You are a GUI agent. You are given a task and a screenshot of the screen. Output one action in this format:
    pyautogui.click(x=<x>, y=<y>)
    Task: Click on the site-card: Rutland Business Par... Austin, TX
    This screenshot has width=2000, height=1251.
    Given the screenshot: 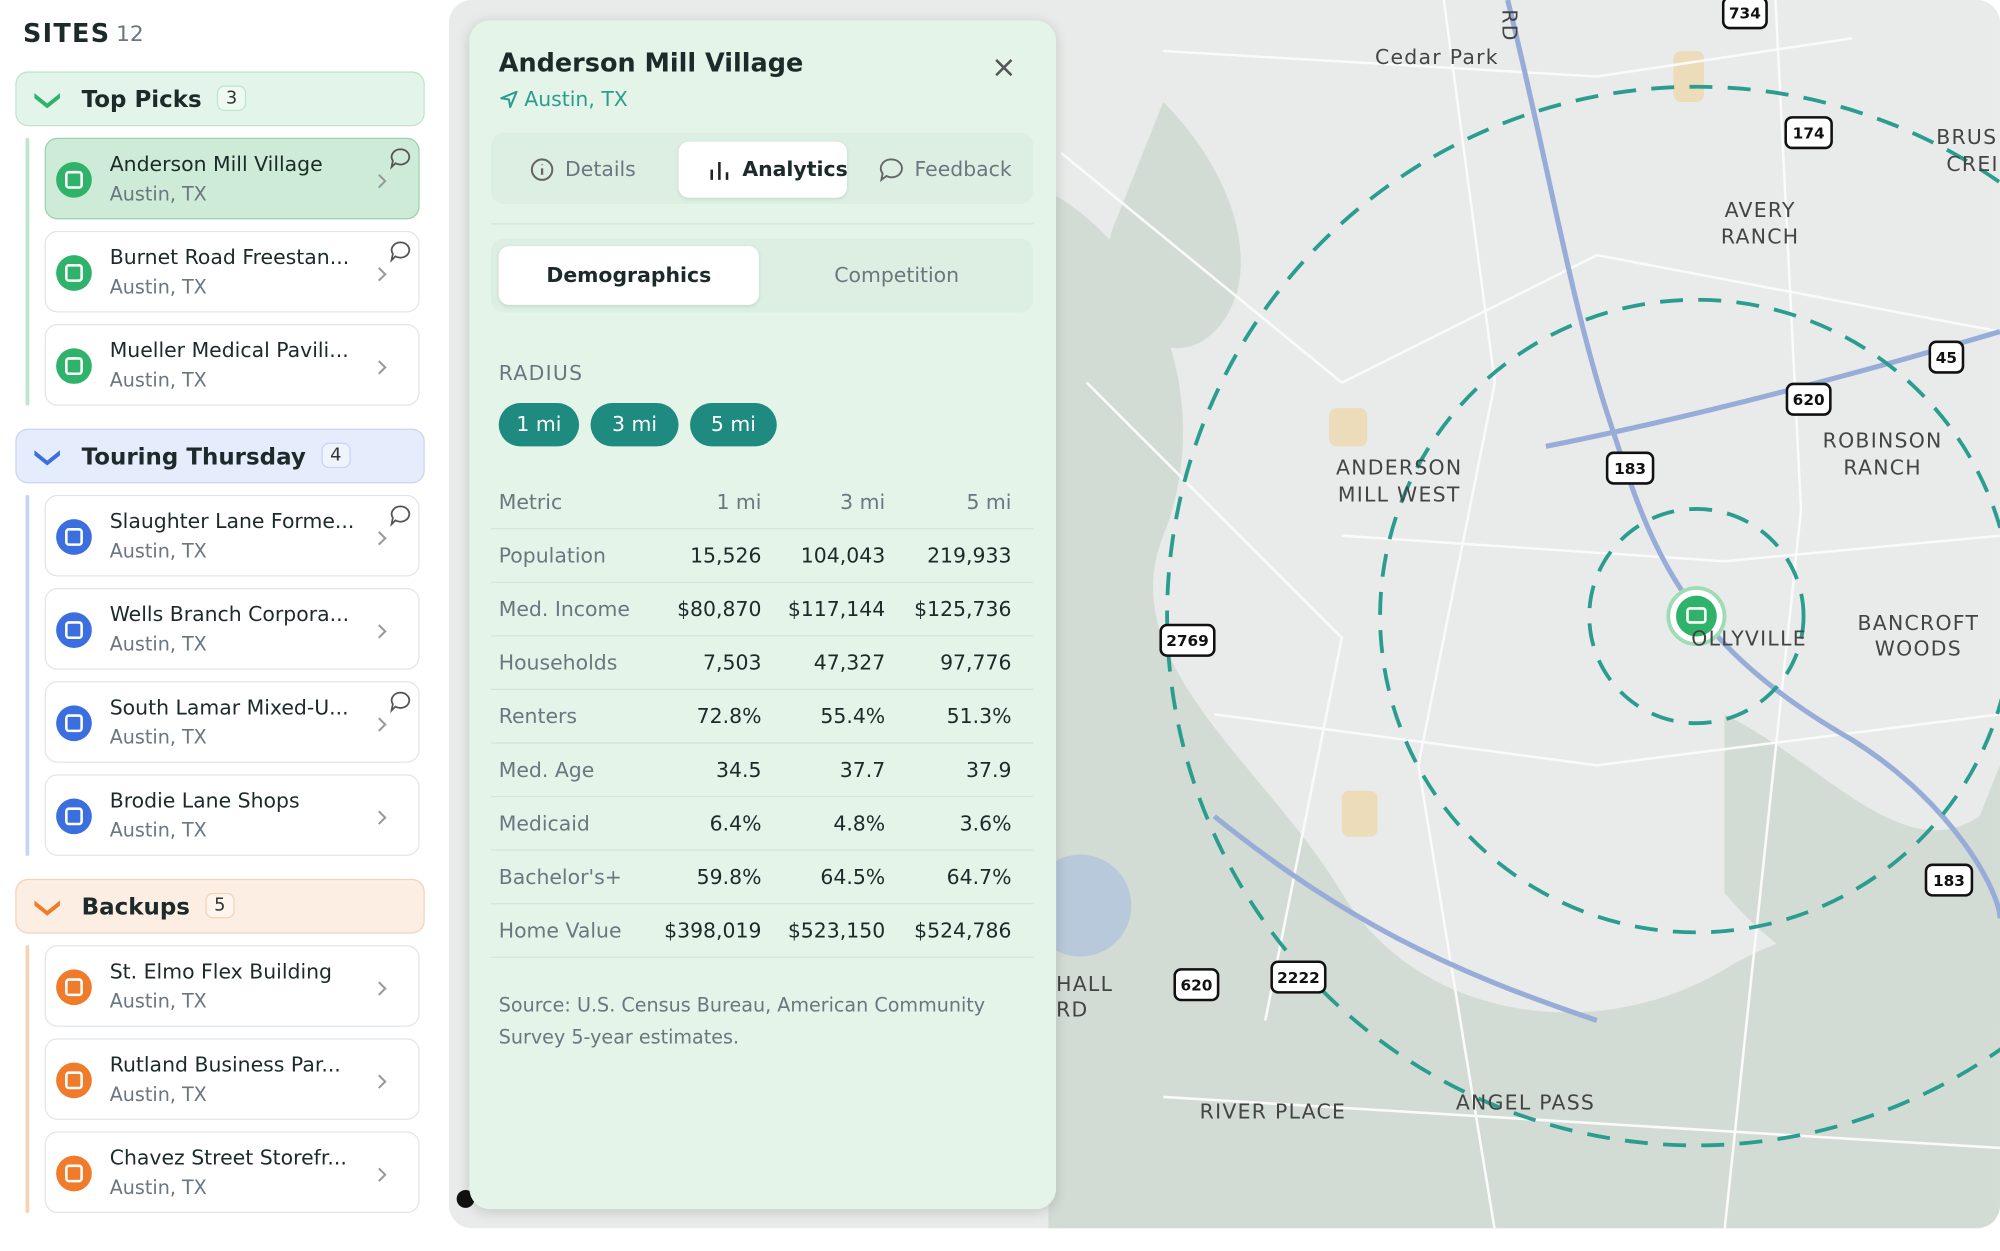 What is the action you would take?
    pyautogui.click(x=232, y=1079)
    